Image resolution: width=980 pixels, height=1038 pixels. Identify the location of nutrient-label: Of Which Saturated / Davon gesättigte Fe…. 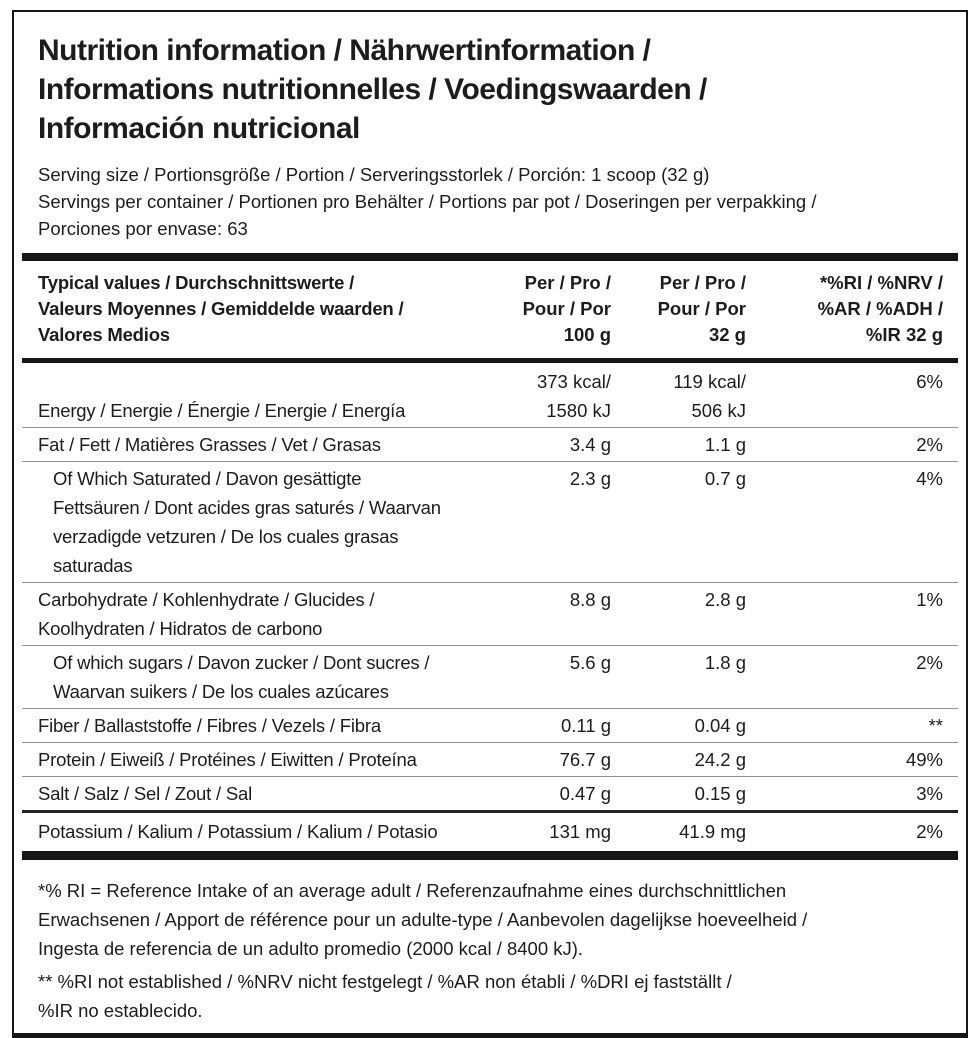
(247, 522).